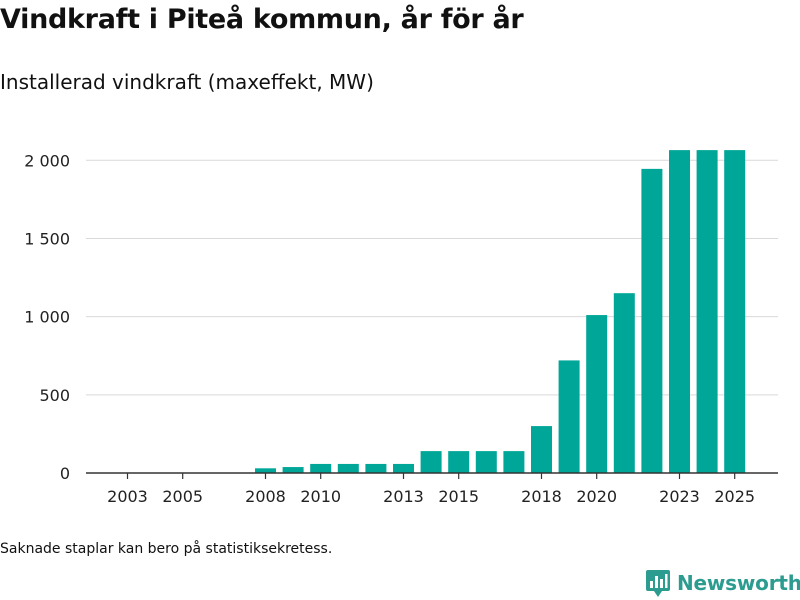 The width and height of the screenshot is (800, 600). I want to click on brand-name: Newsworthy, so click(738, 583).